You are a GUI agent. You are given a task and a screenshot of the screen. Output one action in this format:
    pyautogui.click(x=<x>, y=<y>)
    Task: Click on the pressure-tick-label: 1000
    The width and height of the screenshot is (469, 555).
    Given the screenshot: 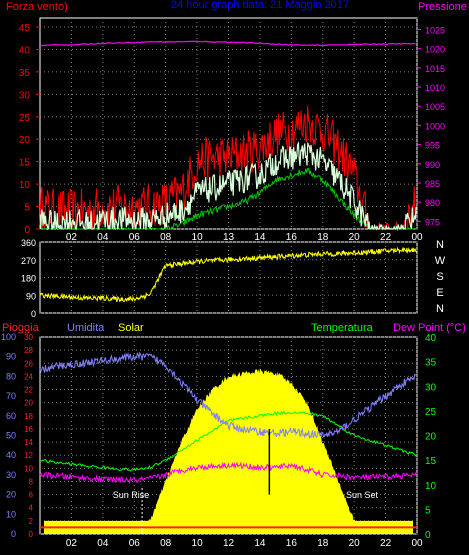 What is the action you would take?
    pyautogui.click(x=435, y=126)
    